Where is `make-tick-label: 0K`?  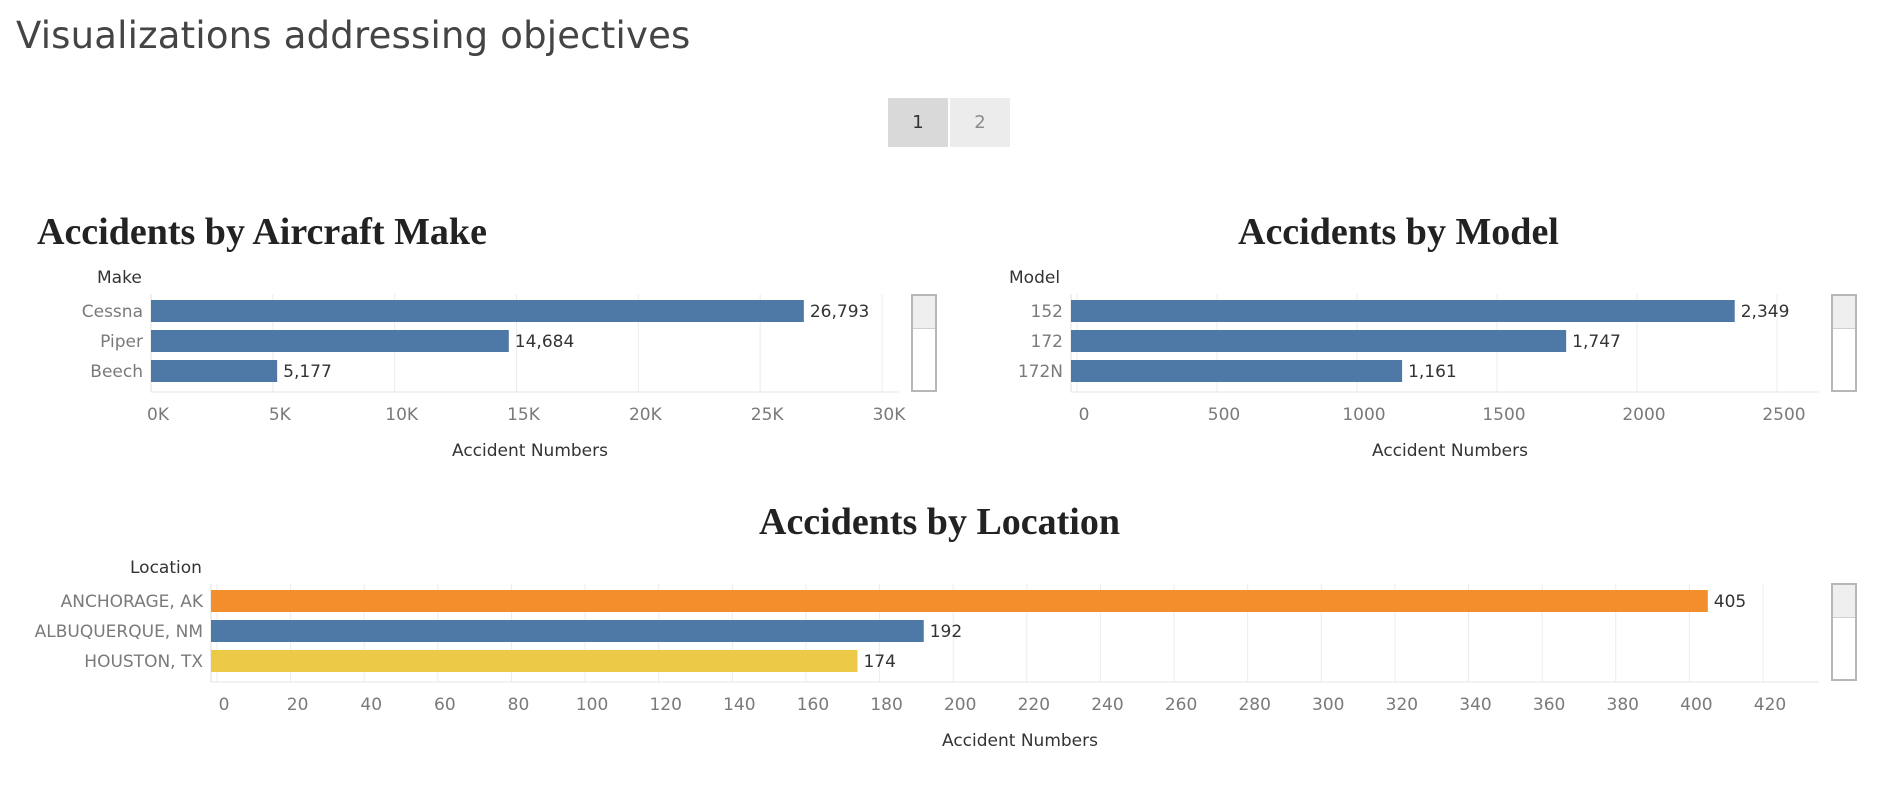
make-tick-label: 0K is located at coordinates (158, 415).